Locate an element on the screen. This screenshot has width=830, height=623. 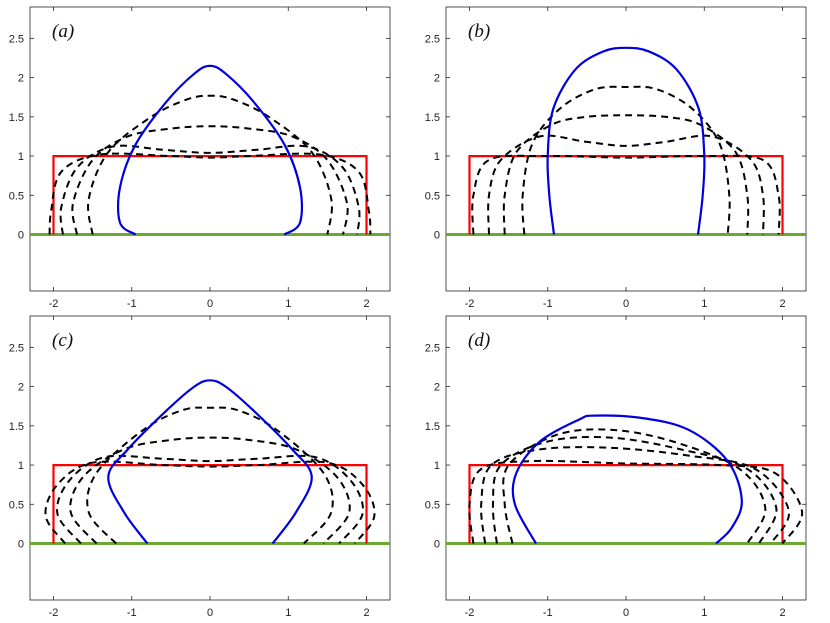
panel-label: (c) is located at coordinates (62, 340).